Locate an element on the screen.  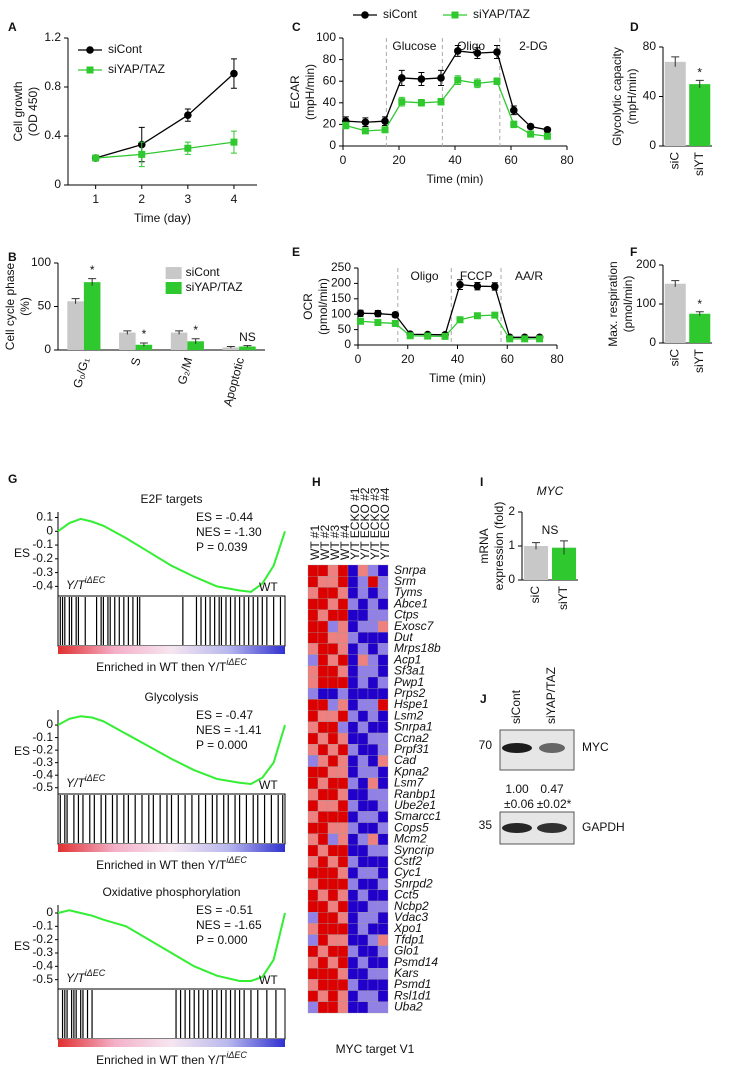
y-tick-label: 0 is located at coordinates (511, 579).